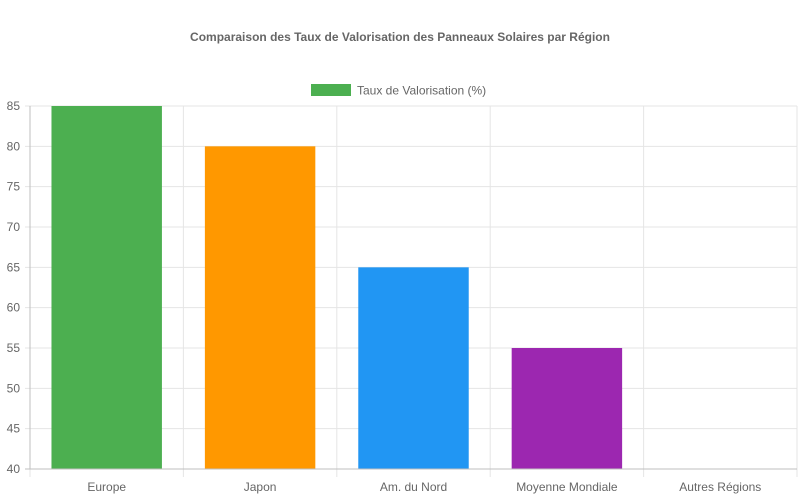 Image resolution: width=800 pixels, height=500 pixels. I want to click on legend-label: Taux de Valorisation (%), so click(421, 91).